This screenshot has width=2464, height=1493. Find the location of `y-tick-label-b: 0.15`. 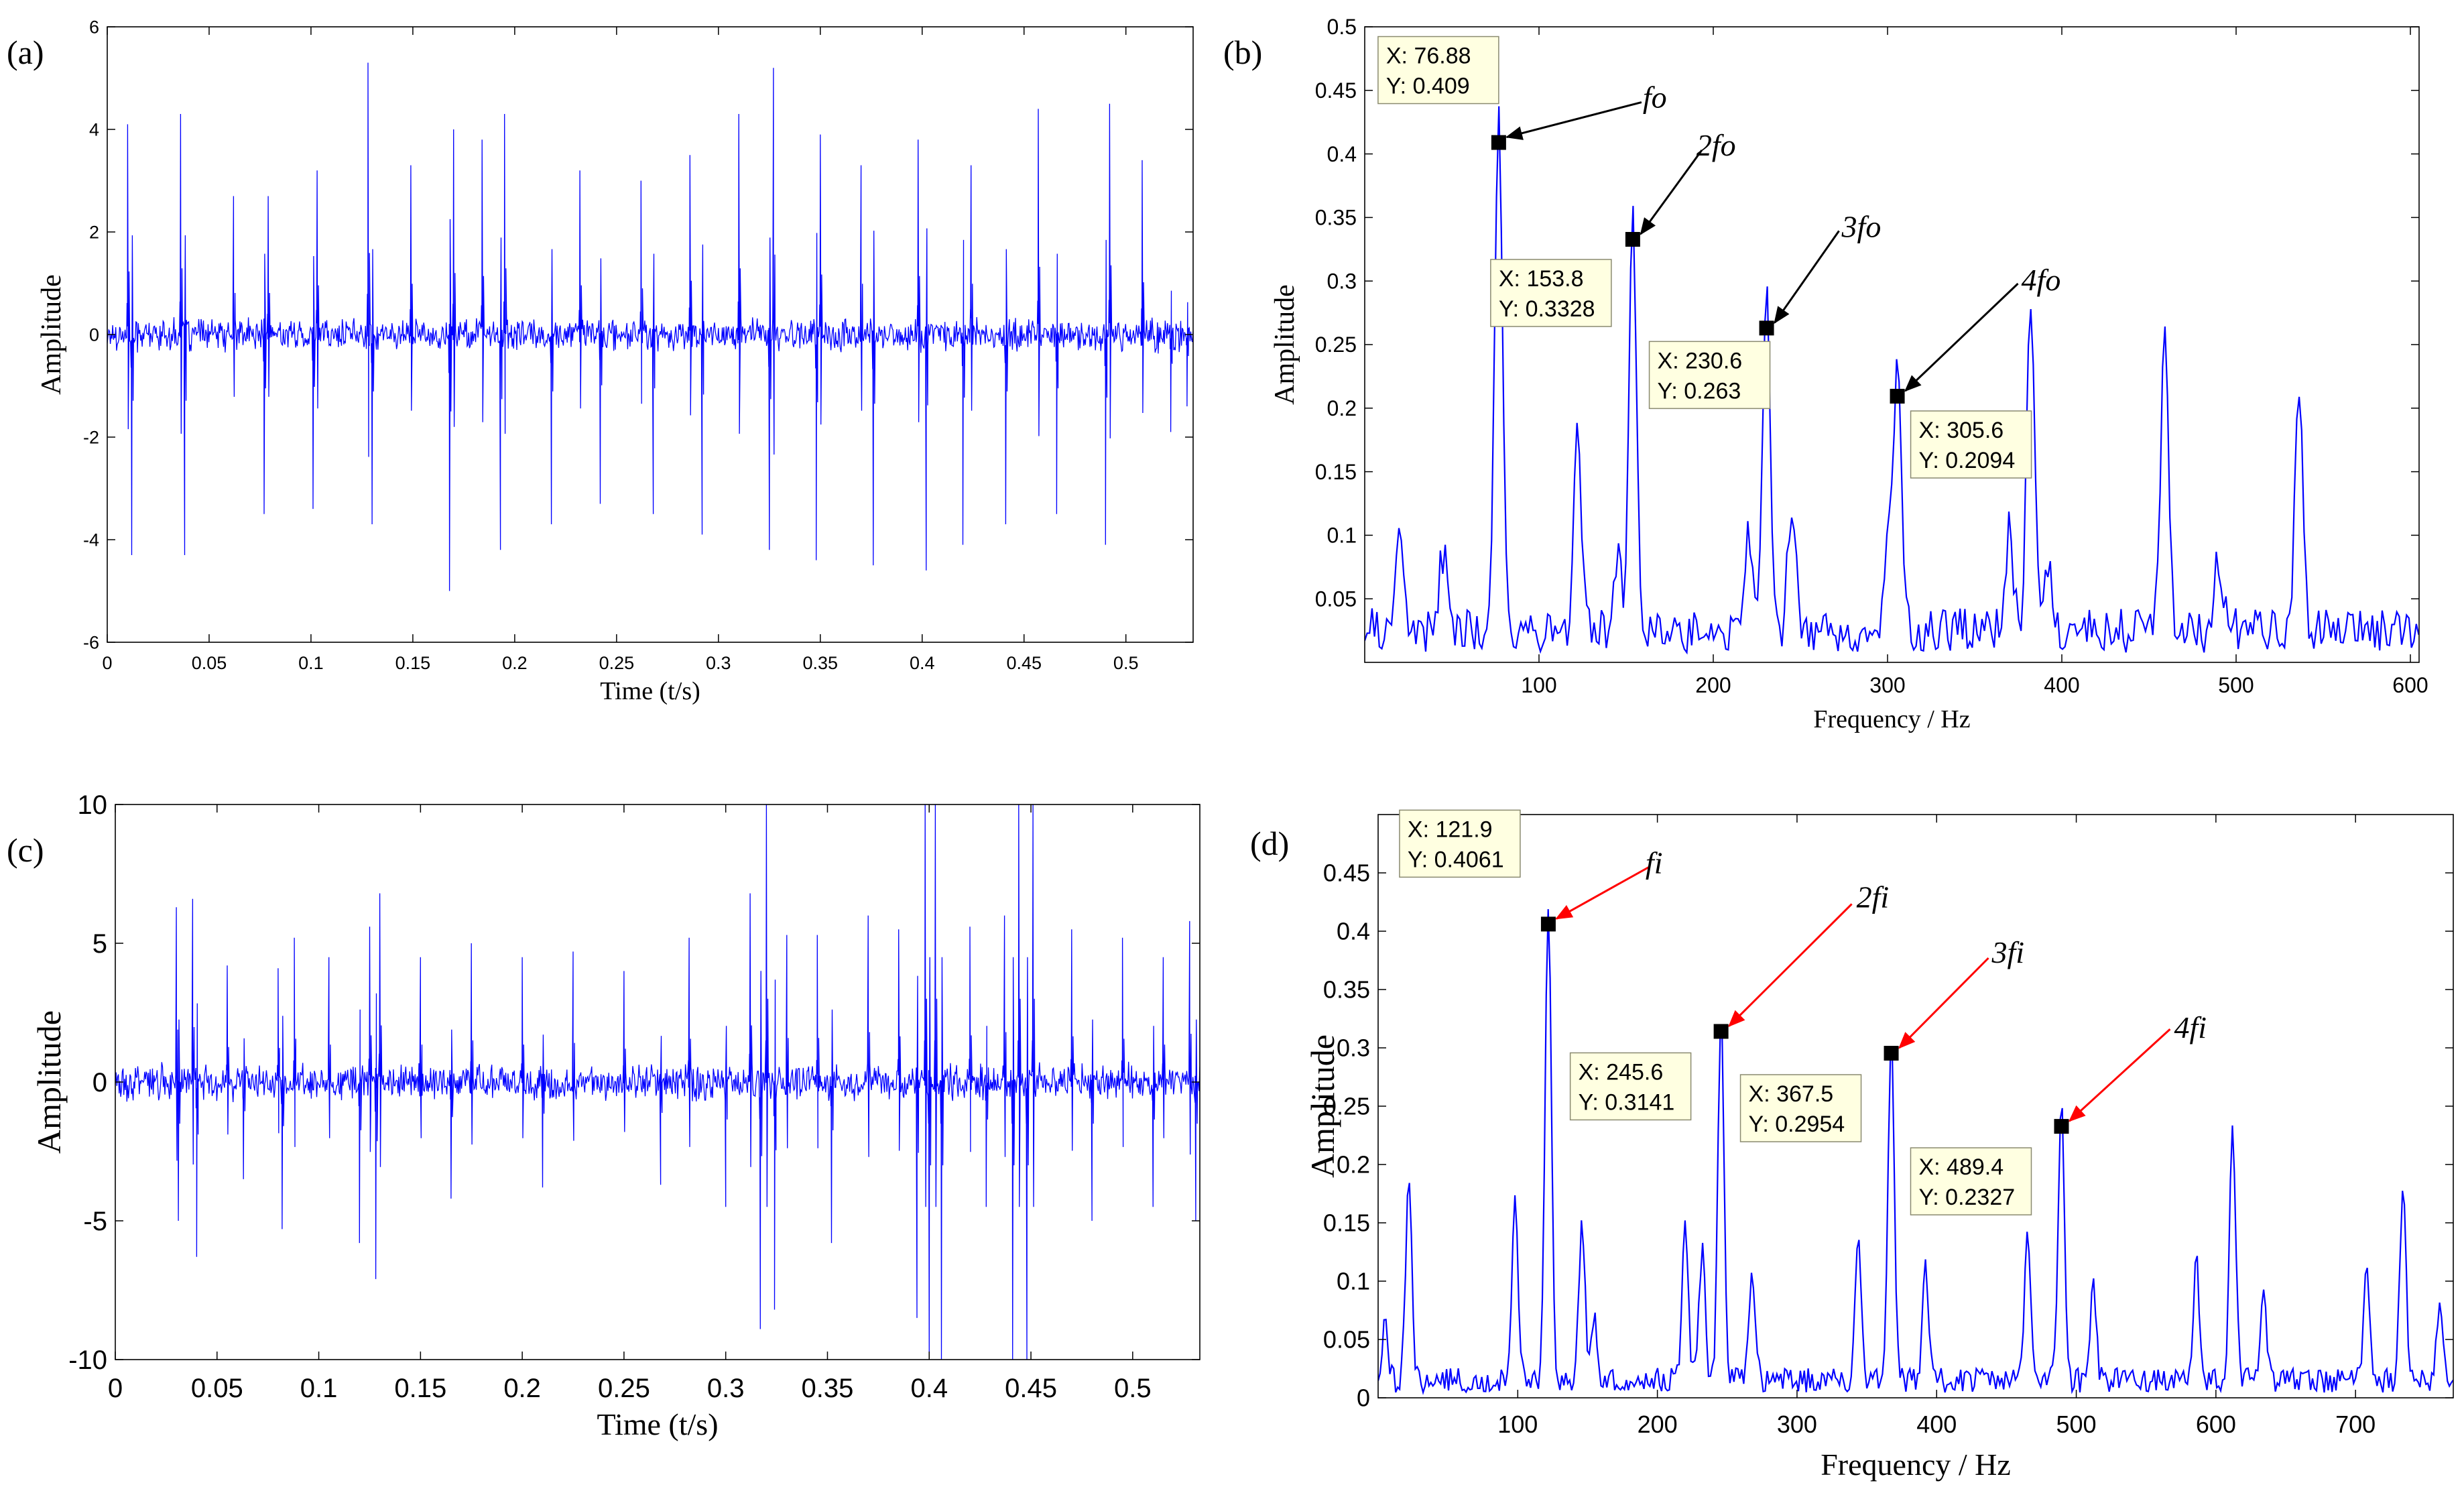

y-tick-label-b: 0.15 is located at coordinates (1336, 472).